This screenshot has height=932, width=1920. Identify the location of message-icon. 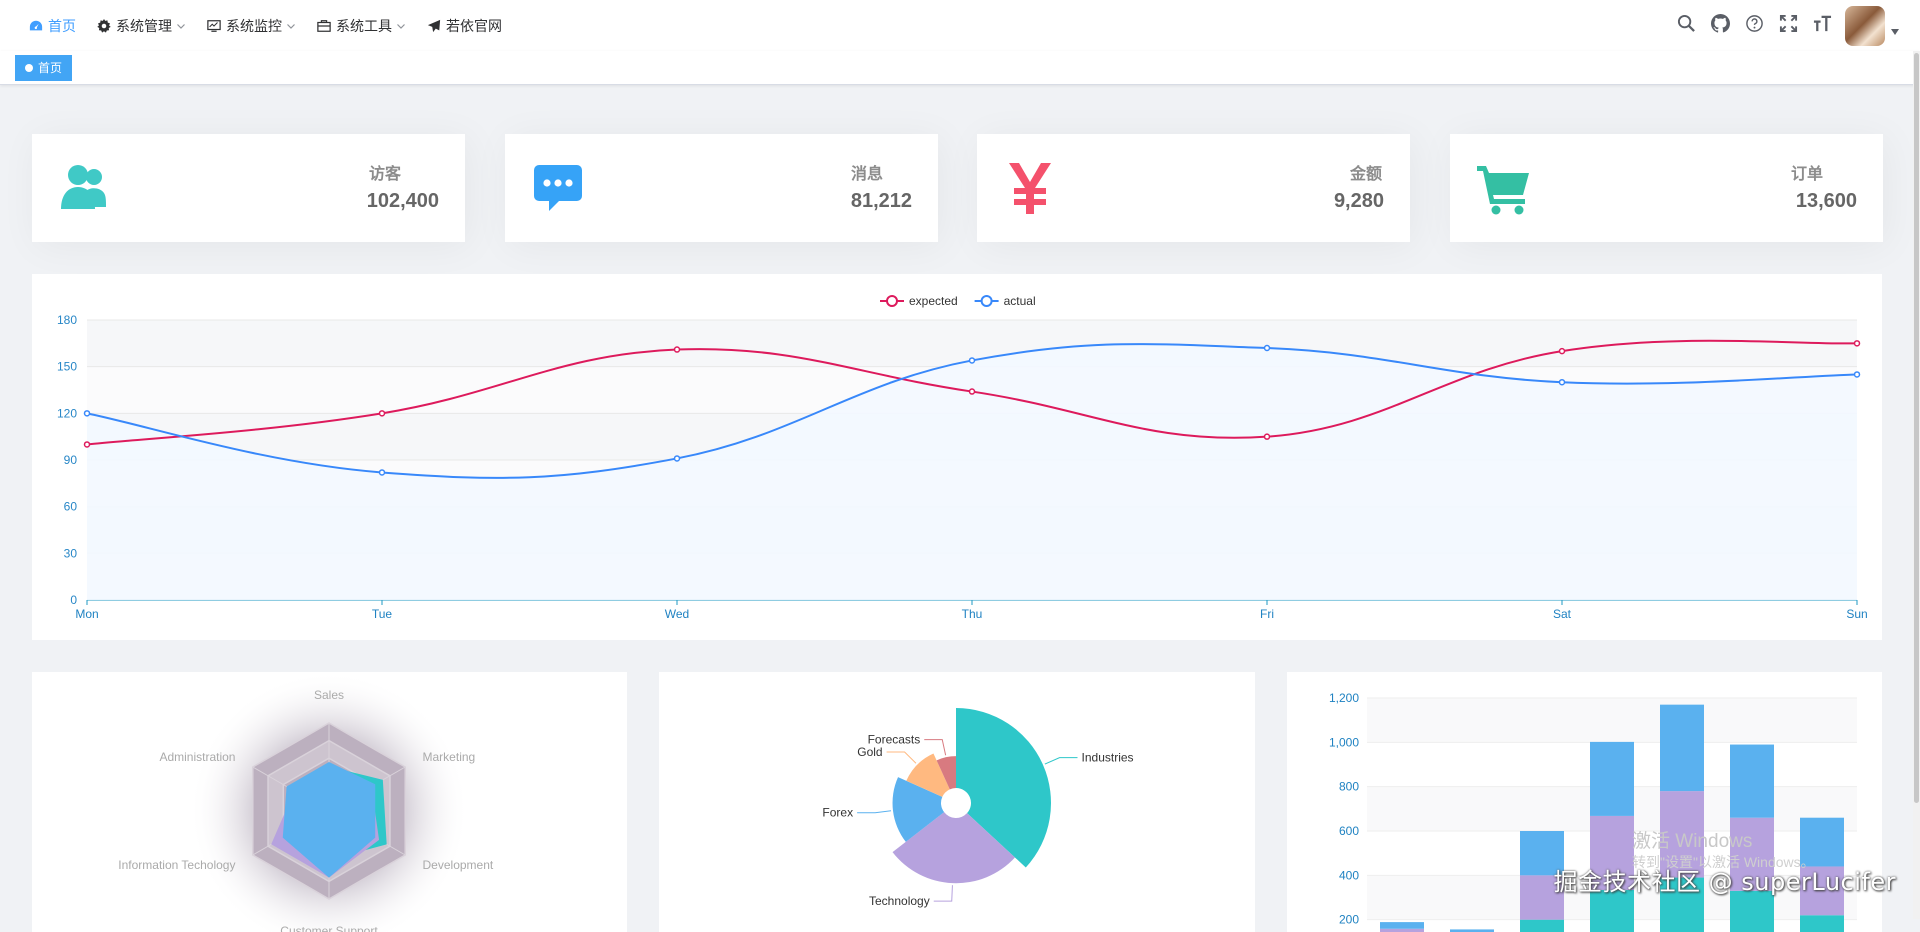
(558, 188).